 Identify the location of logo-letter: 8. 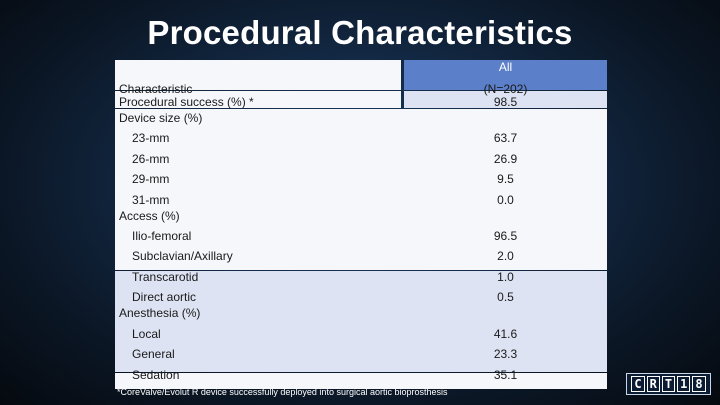
(699, 384).